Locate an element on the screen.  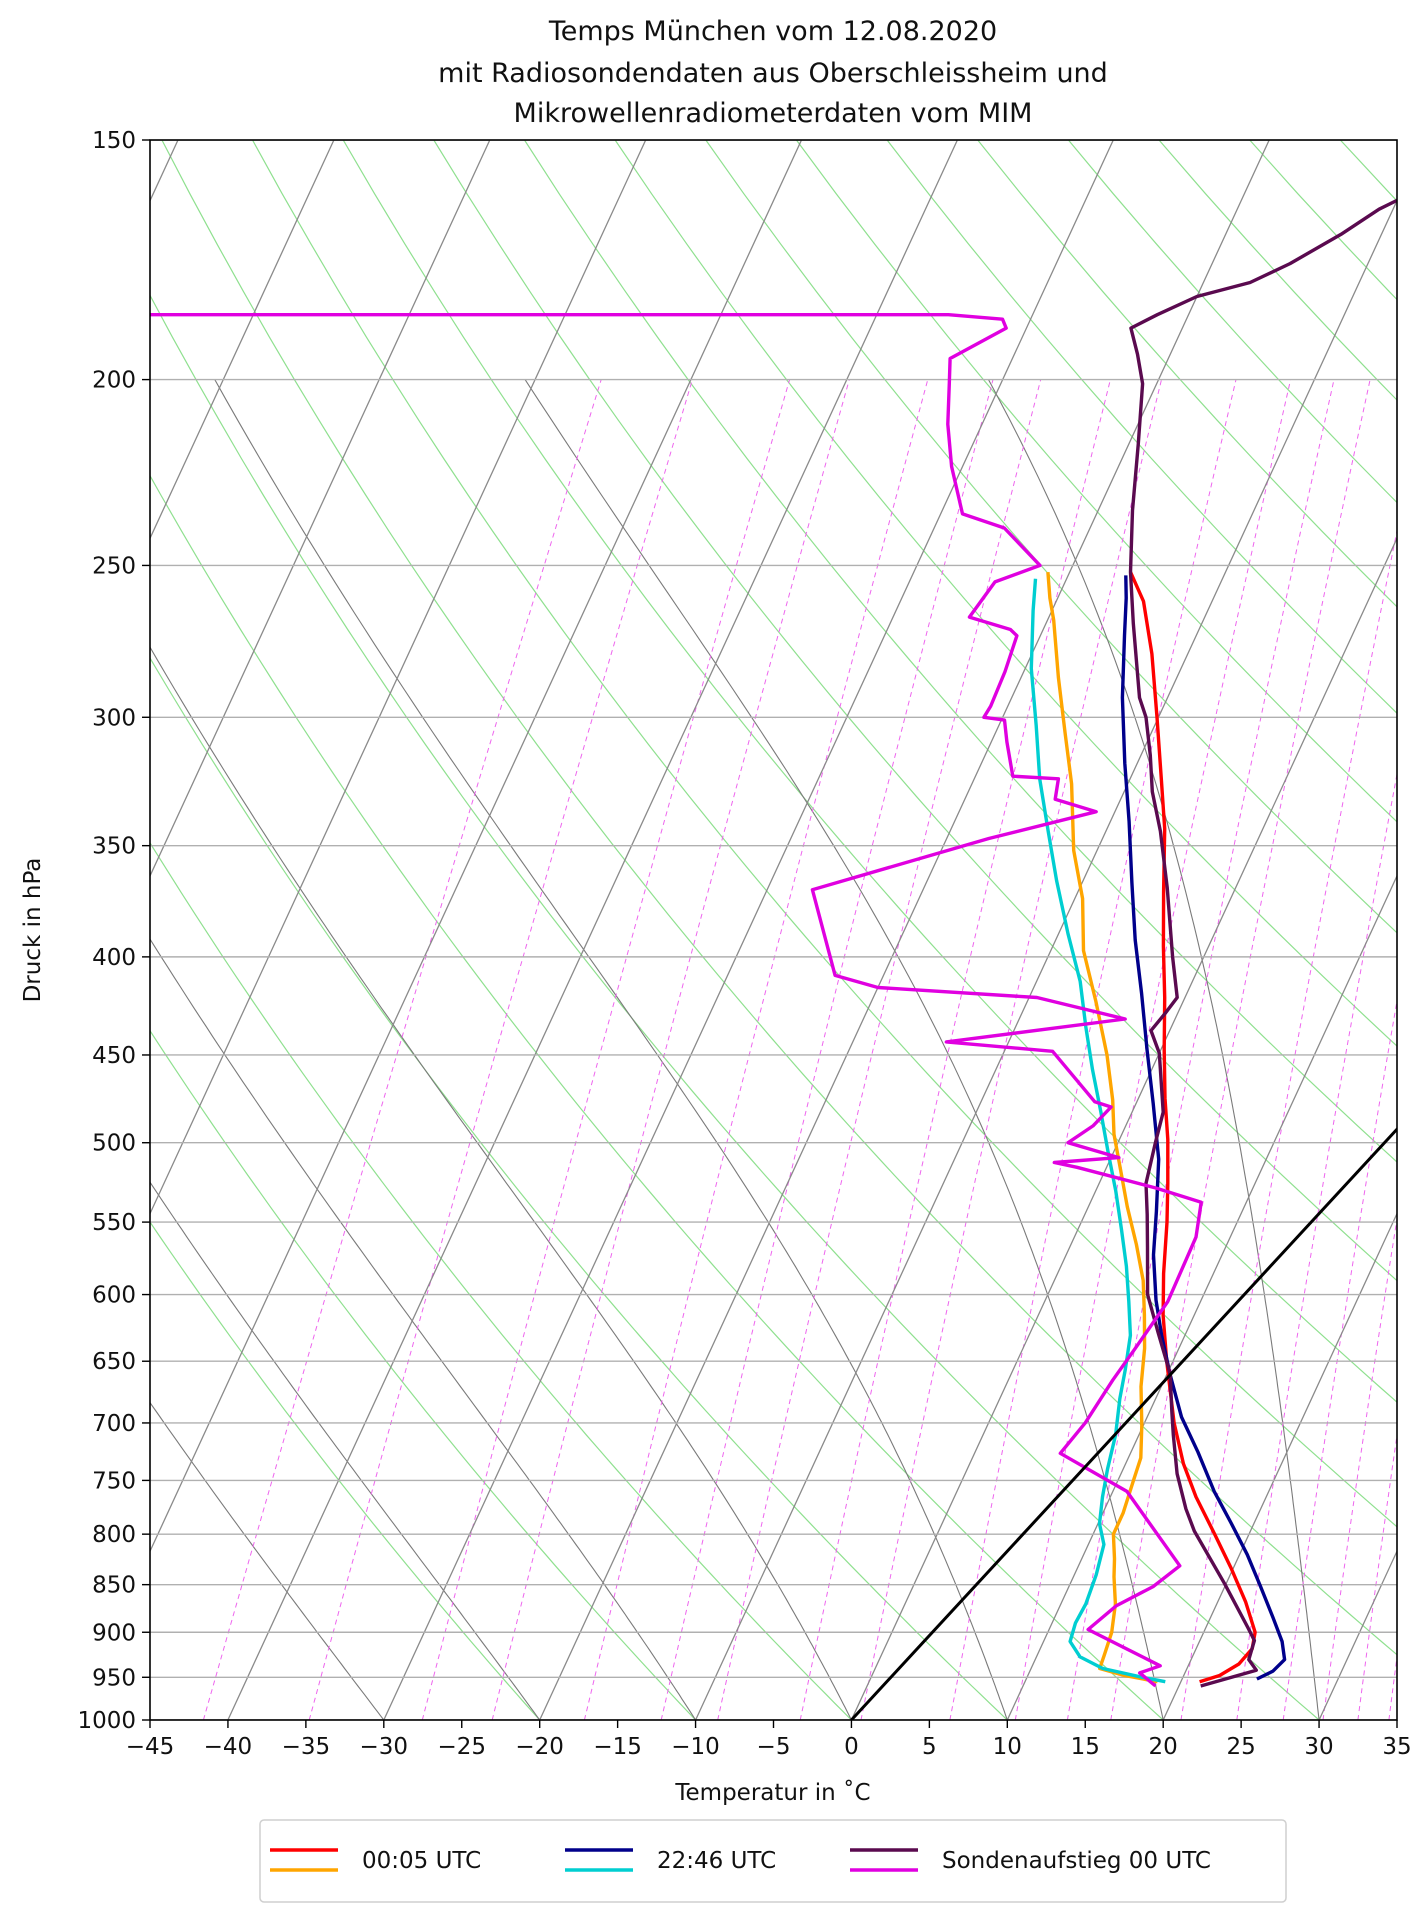
y-tick-label: 500 is located at coordinates (114, 1144).